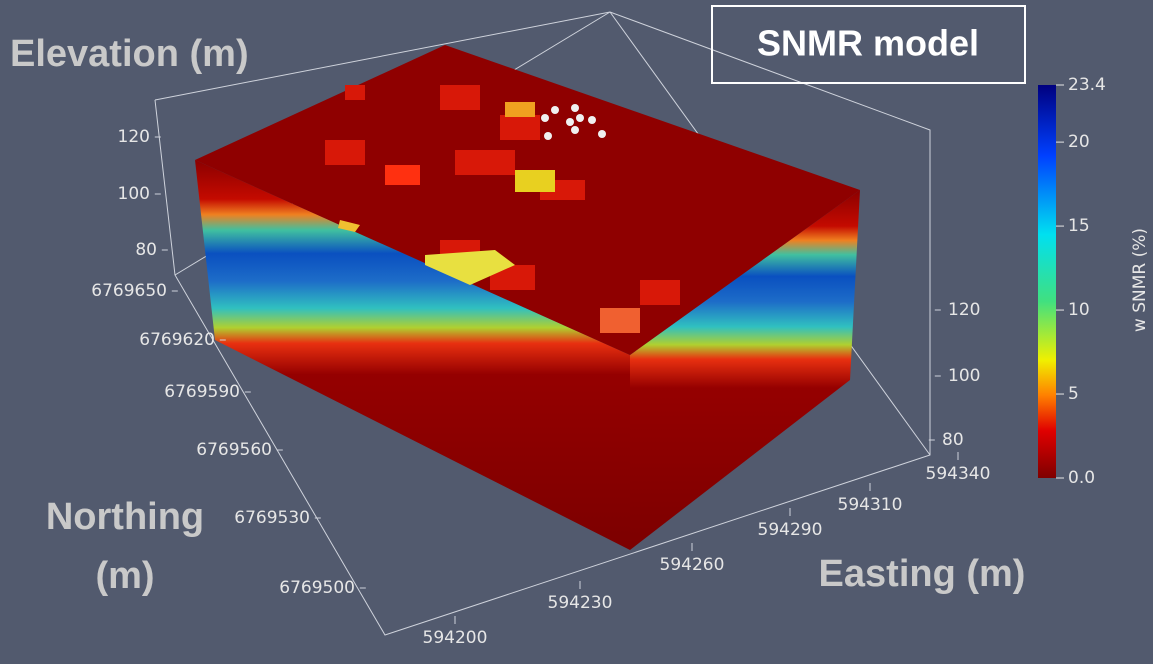 This screenshot has height=664, width=1153. I want to click on colorbar-tick-label: 0.0, so click(1081, 478).